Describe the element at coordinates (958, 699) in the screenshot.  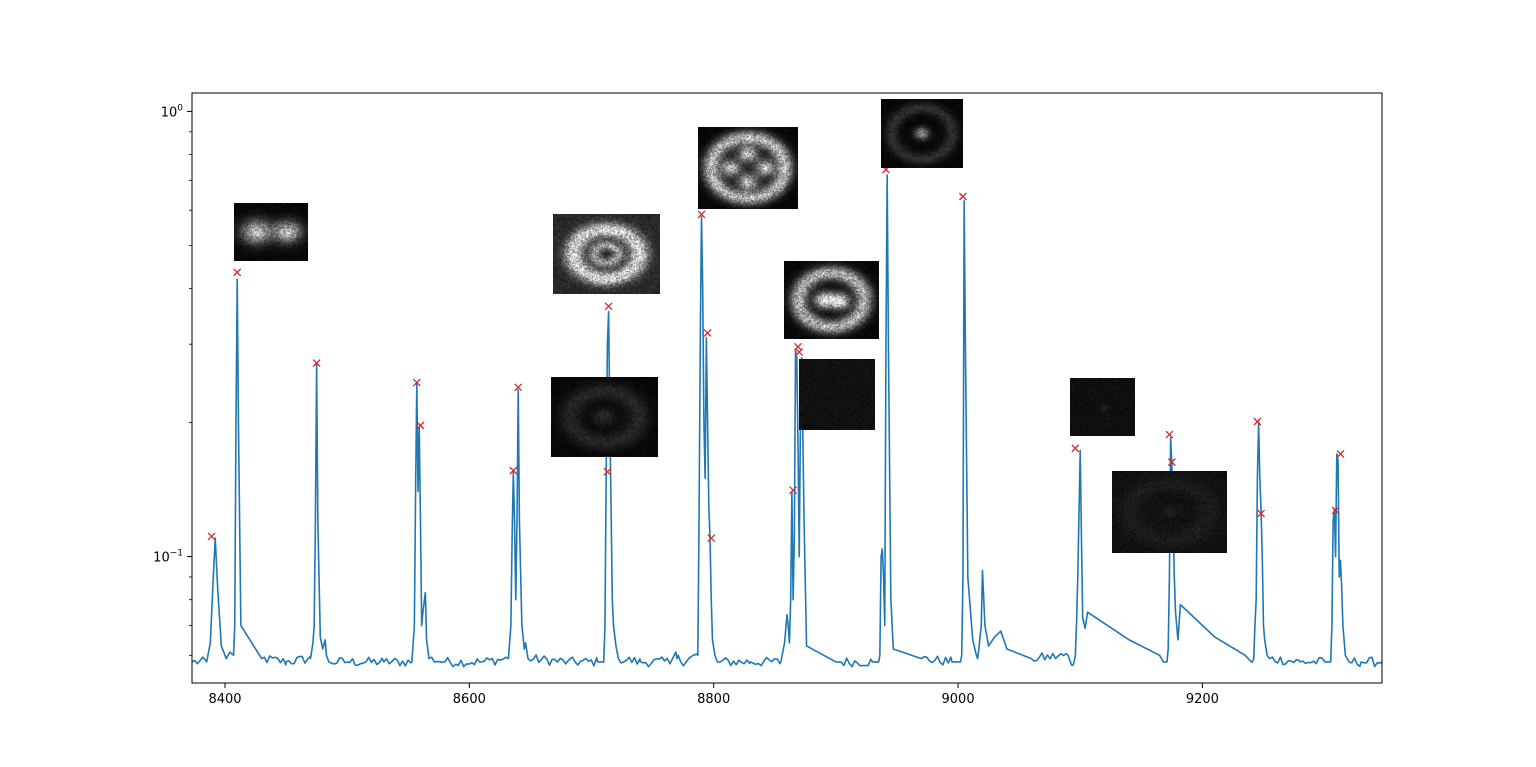
I see `x-tick-label: 9000` at that location.